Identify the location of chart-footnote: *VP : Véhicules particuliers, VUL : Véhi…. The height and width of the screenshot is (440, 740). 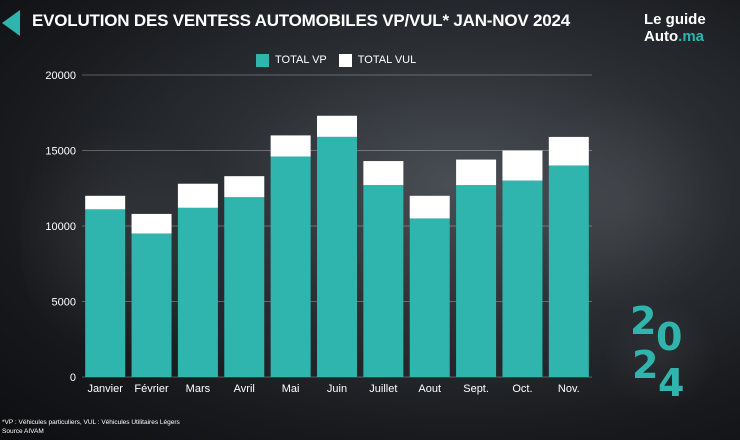
(91, 427).